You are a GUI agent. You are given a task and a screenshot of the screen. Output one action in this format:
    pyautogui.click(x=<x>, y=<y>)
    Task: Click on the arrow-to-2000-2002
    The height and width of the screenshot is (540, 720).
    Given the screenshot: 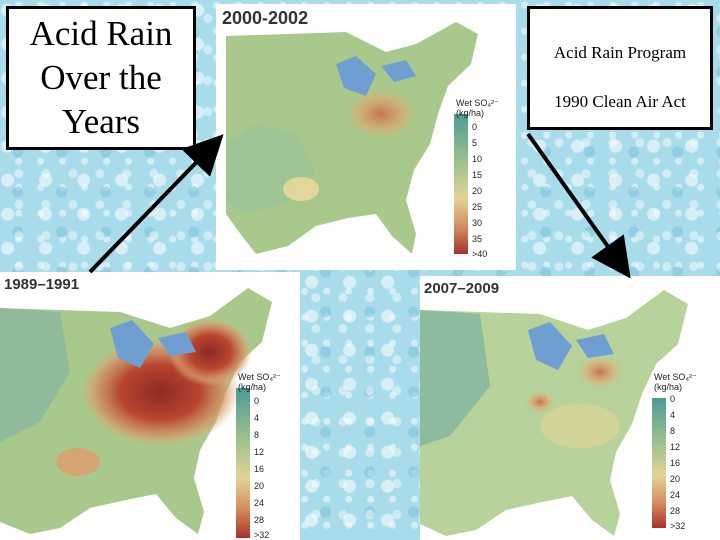 What is the action you would take?
    pyautogui.click(x=156, y=204)
    